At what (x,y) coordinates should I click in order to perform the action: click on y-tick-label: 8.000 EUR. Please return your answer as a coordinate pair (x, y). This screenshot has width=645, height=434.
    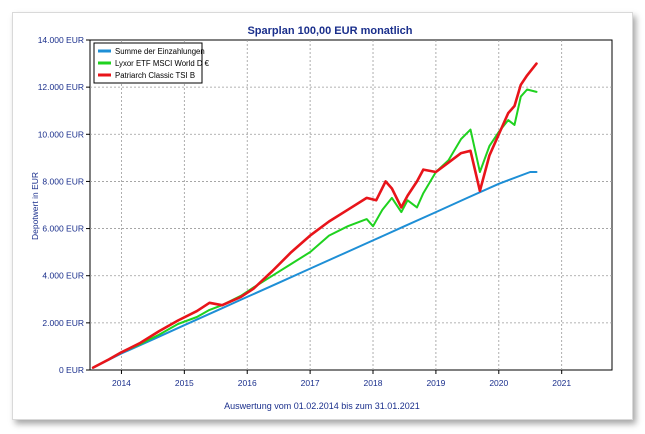
    Looking at the image, I should click on (63, 181).